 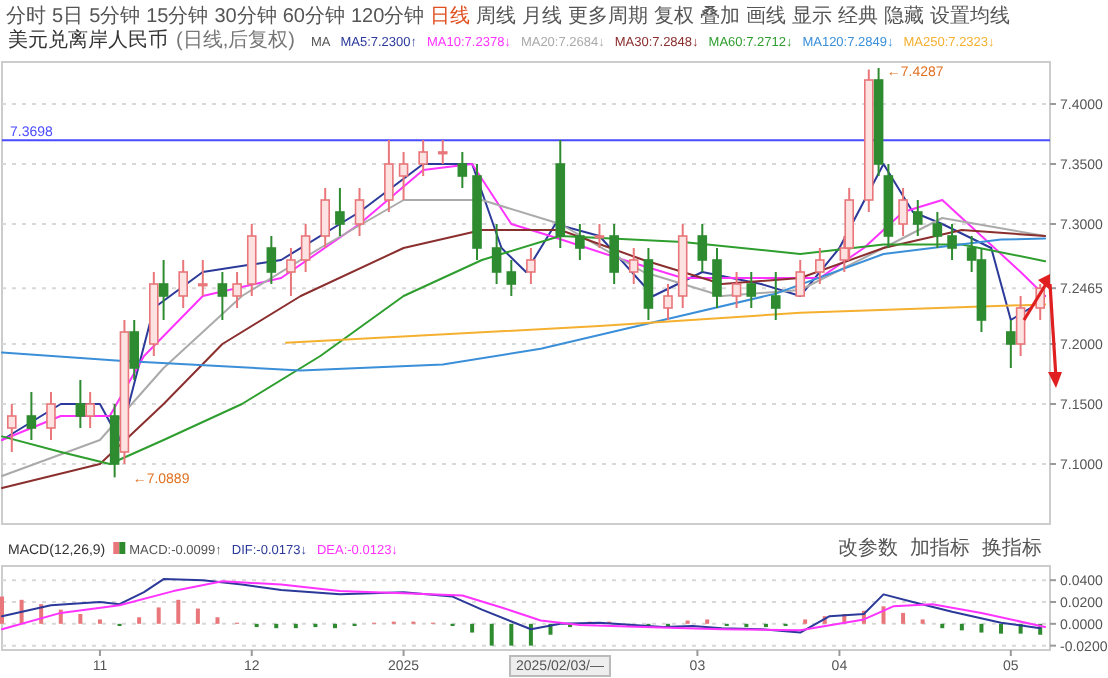 I want to click on chart-subtitle: (日线,后复权), so click(x=235, y=40).